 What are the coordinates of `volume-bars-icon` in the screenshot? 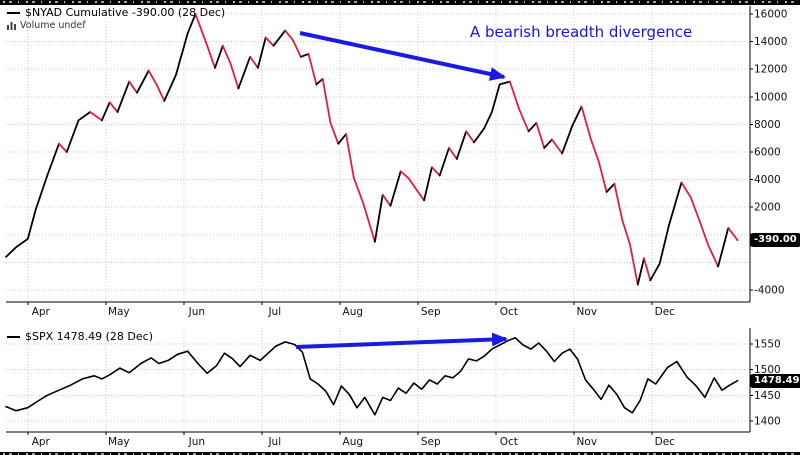 It's located at (11, 26).